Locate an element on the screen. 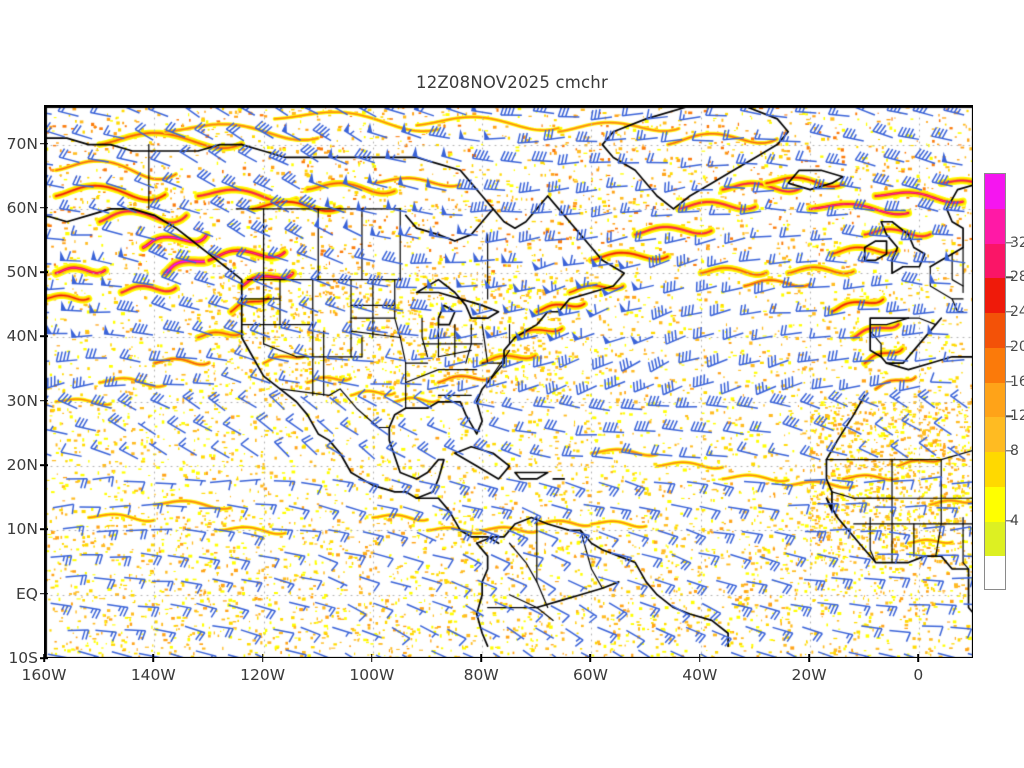 This screenshot has width=1024, height=768. y-axis-label: EQ is located at coordinates (27, 593).